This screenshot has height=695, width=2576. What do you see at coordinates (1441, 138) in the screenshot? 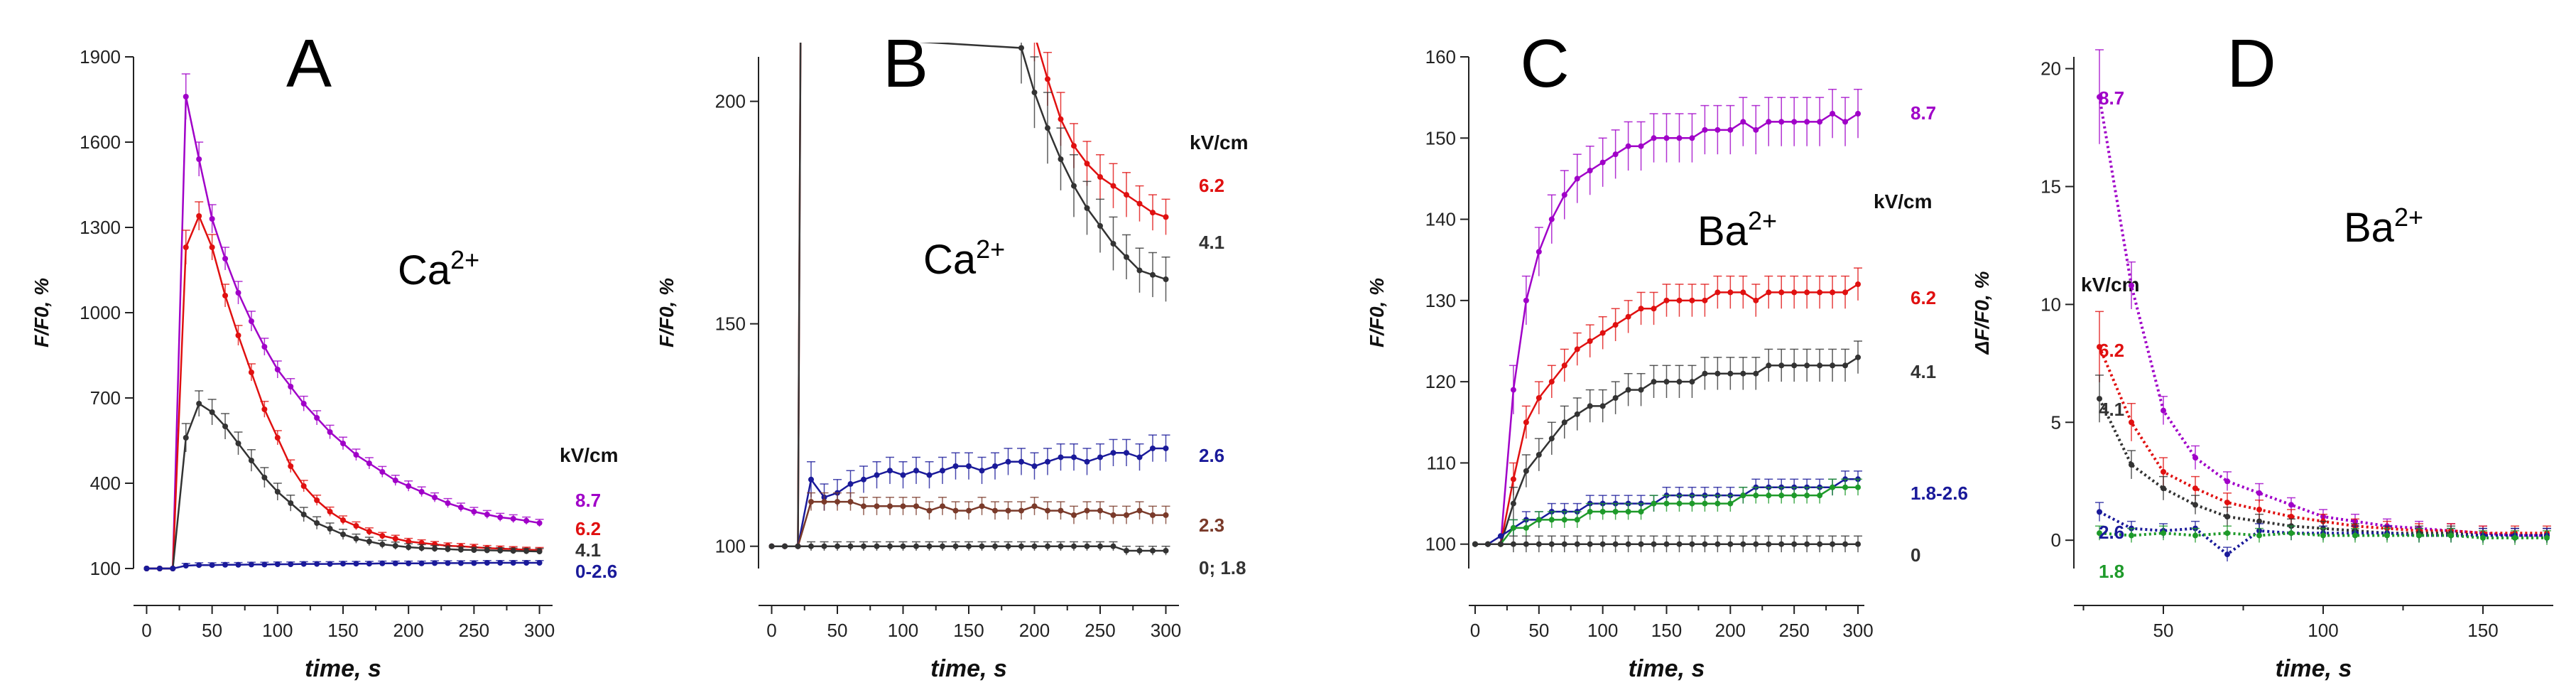
I see `y-tick-label-C: 150` at bounding box center [1441, 138].